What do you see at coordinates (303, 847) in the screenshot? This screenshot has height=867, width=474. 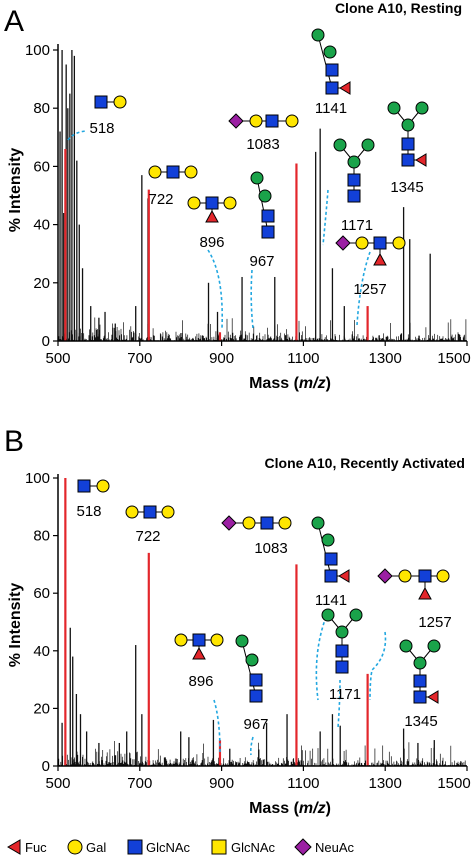 I see `neuac-diamond-icon` at bounding box center [303, 847].